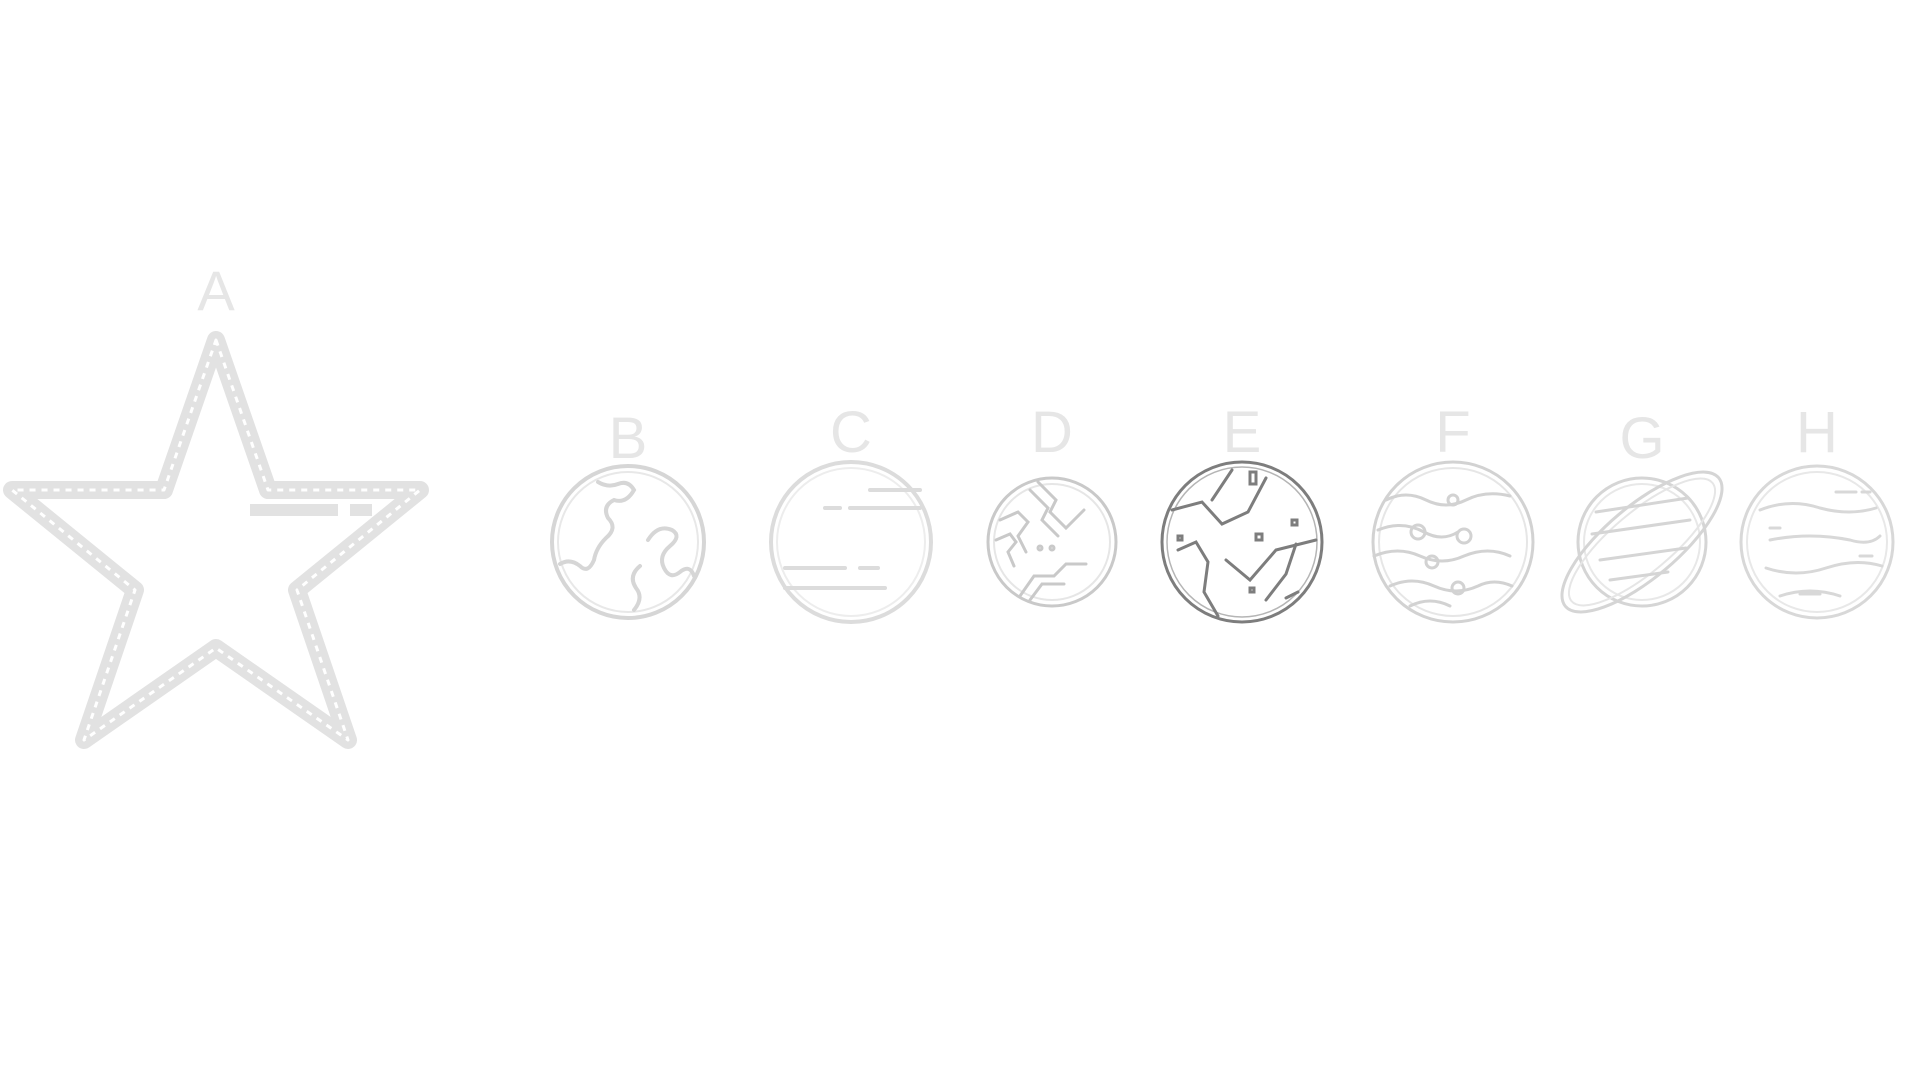 Image resolution: width=1920 pixels, height=1085 pixels. I want to click on planet-icon-h, so click(1817, 542).